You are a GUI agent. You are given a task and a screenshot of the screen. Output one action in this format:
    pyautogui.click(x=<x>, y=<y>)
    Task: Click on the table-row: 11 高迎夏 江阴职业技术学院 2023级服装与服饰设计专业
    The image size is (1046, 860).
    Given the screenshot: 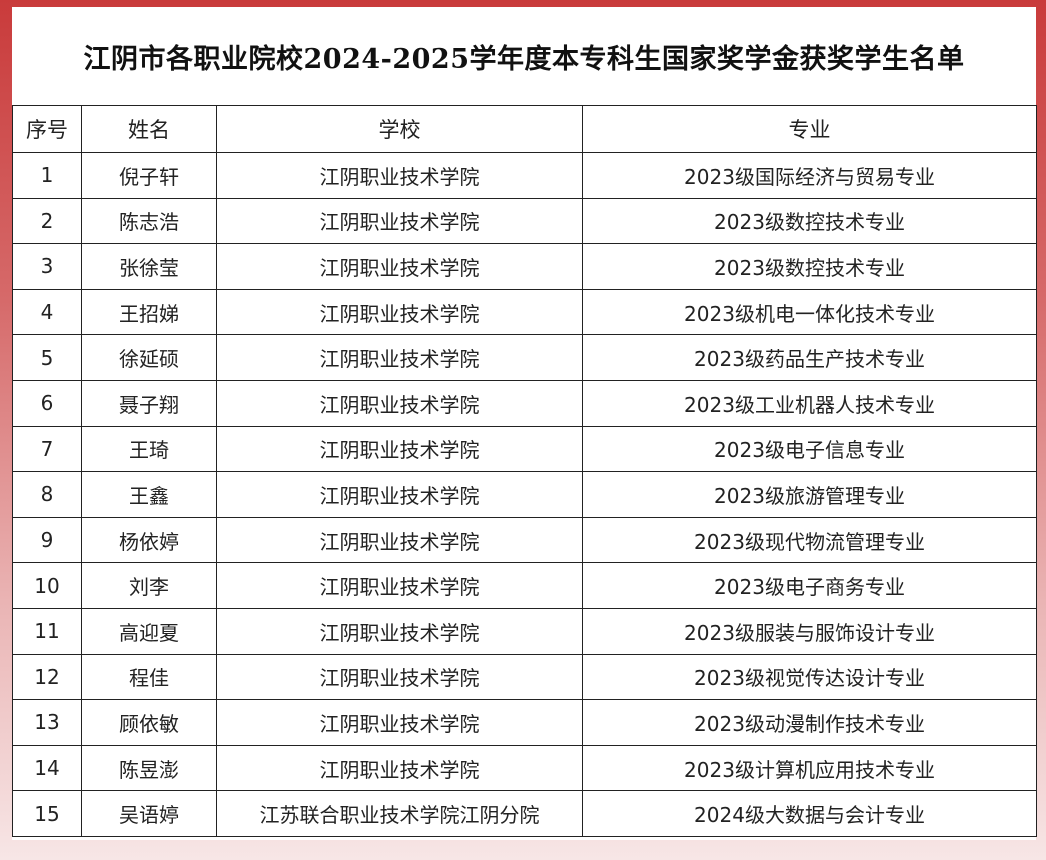 What is the action you would take?
    pyautogui.click(x=524, y=631)
    